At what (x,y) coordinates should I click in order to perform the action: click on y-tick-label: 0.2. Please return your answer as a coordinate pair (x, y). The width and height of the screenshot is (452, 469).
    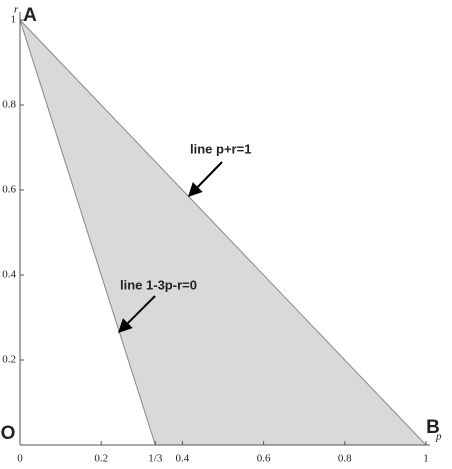
    Looking at the image, I should click on (9, 360).